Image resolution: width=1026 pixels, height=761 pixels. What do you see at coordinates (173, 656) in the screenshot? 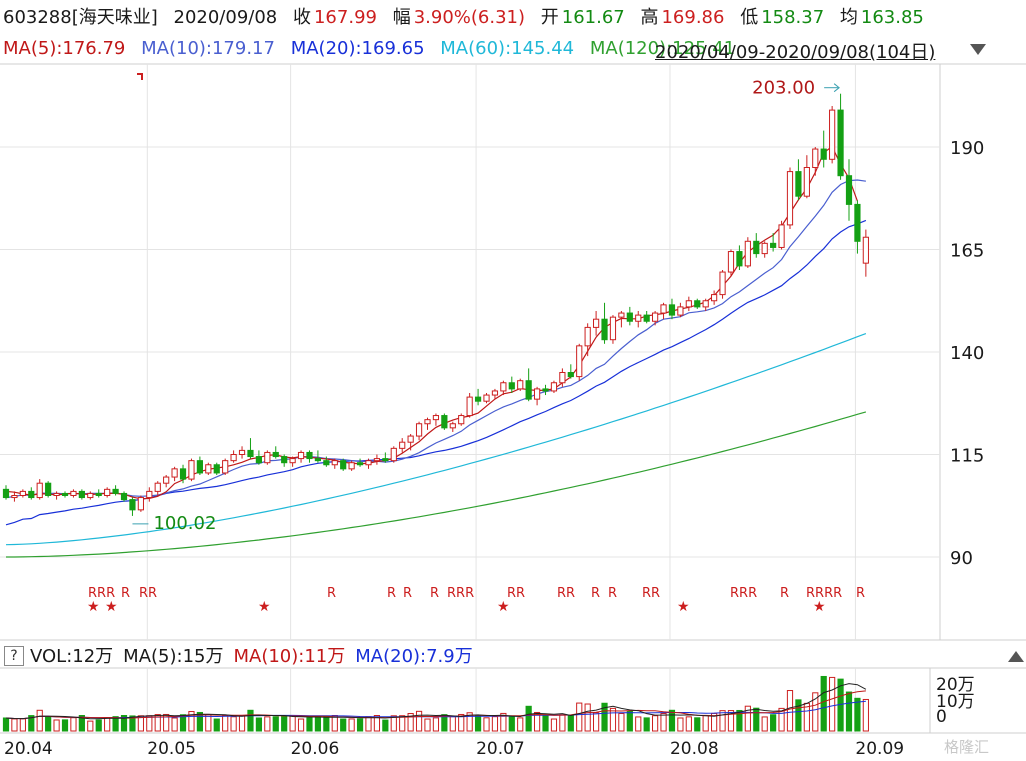
I see `vol-ma5: MA(5):15万` at bounding box center [173, 656].